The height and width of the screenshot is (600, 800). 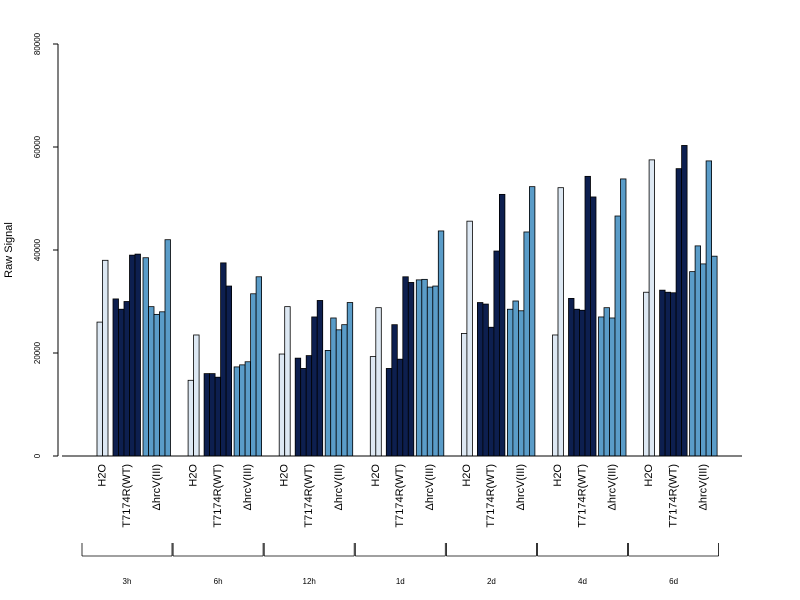 What do you see at coordinates (37, 352) in the screenshot?
I see `y-tick-label: 20000` at bounding box center [37, 352].